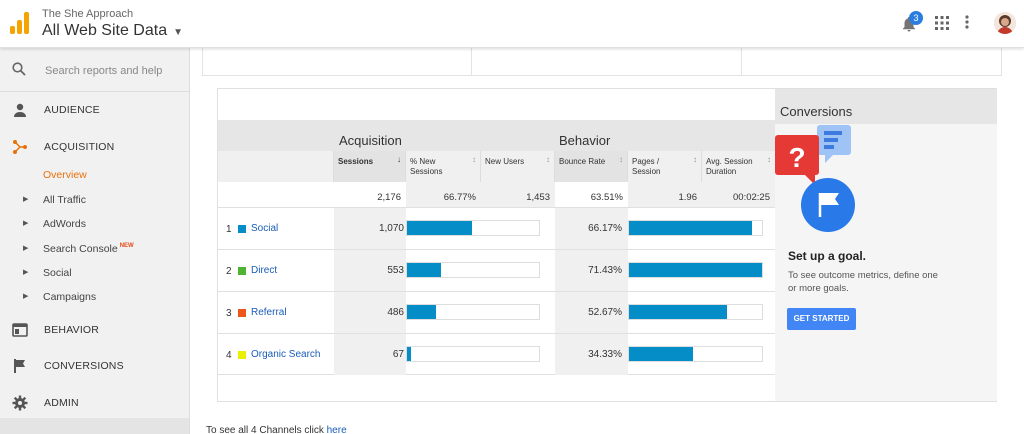 Image resolution: width=1024 pixels, height=434 pixels. What do you see at coordinates (286, 354) in the screenshot?
I see `channel-link: Organic Search` at bounding box center [286, 354].